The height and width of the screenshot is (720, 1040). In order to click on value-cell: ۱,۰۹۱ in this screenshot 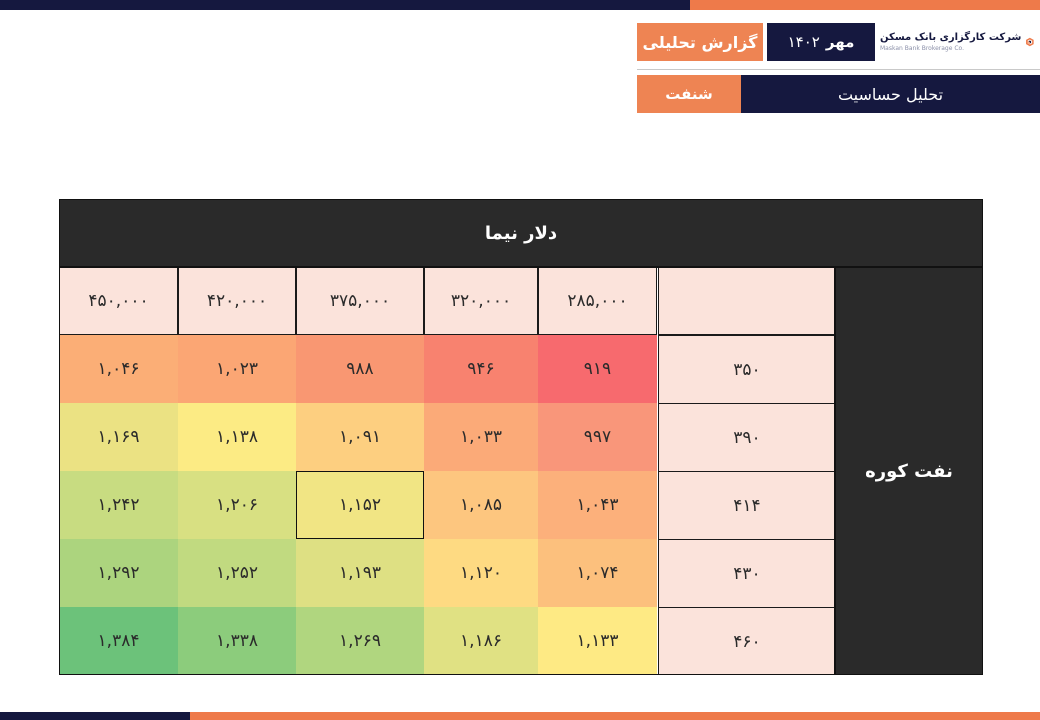, I will do `click(360, 437)`.